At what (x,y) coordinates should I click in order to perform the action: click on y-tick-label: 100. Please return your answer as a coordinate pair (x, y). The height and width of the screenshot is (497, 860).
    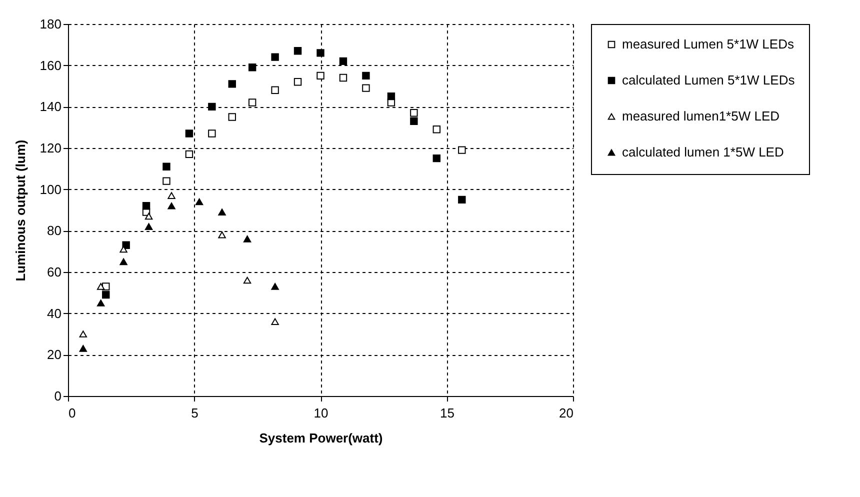
    Looking at the image, I should click on (51, 189).